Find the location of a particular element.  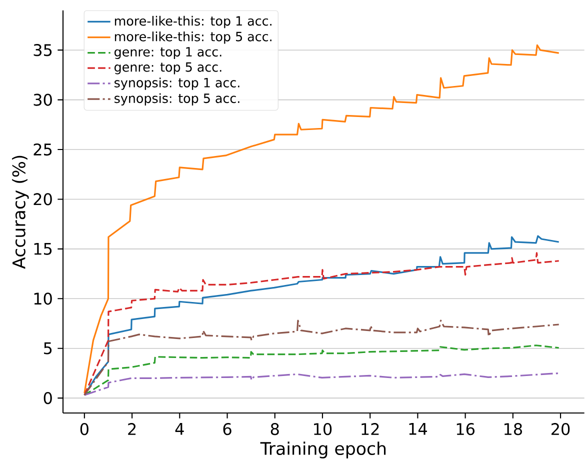

x-tick-label: 0 is located at coordinates (84, 429).